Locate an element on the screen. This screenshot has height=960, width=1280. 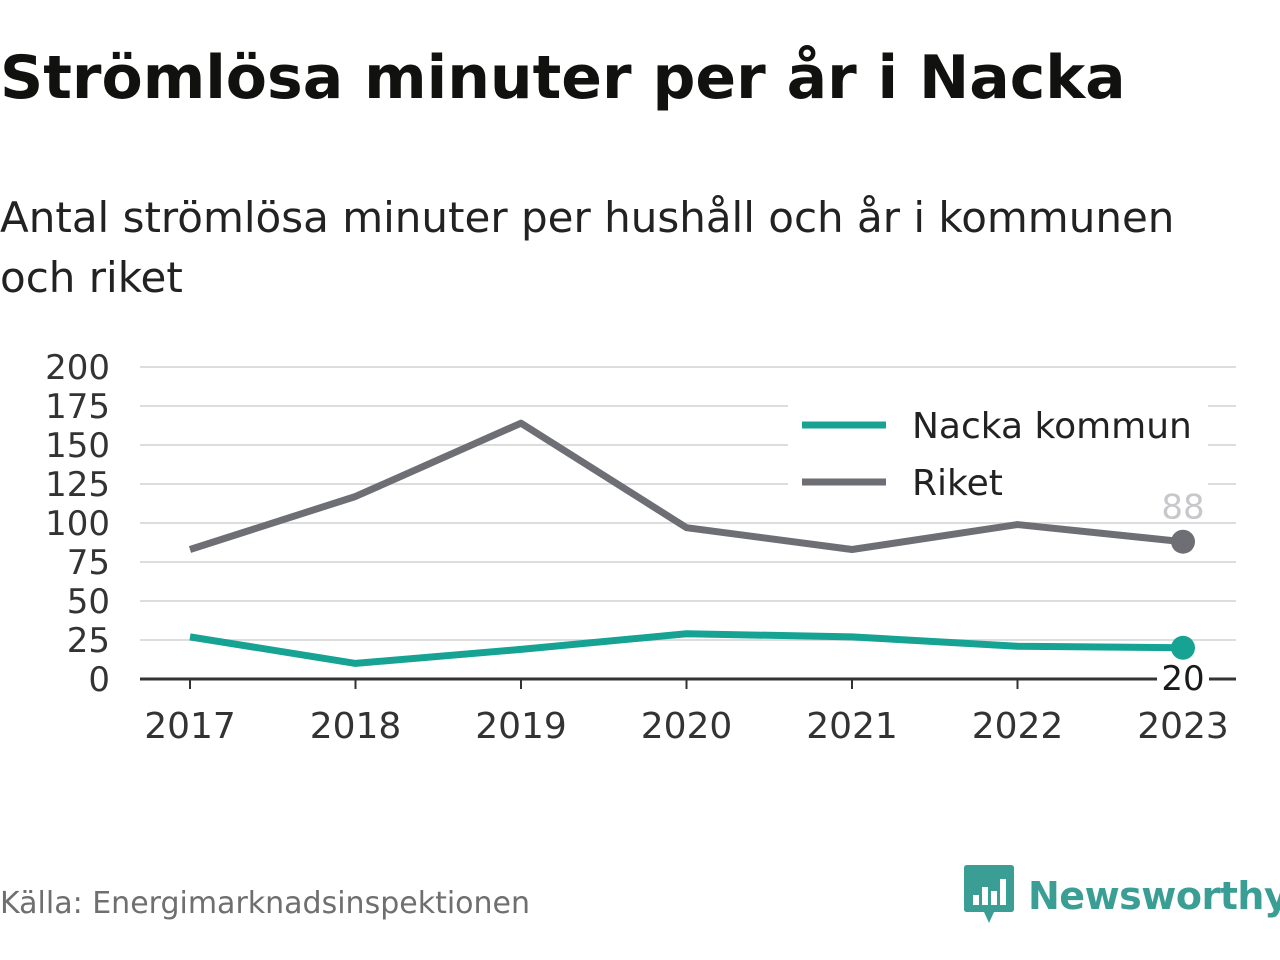
x-tick-label: 2019 is located at coordinates (521, 726).